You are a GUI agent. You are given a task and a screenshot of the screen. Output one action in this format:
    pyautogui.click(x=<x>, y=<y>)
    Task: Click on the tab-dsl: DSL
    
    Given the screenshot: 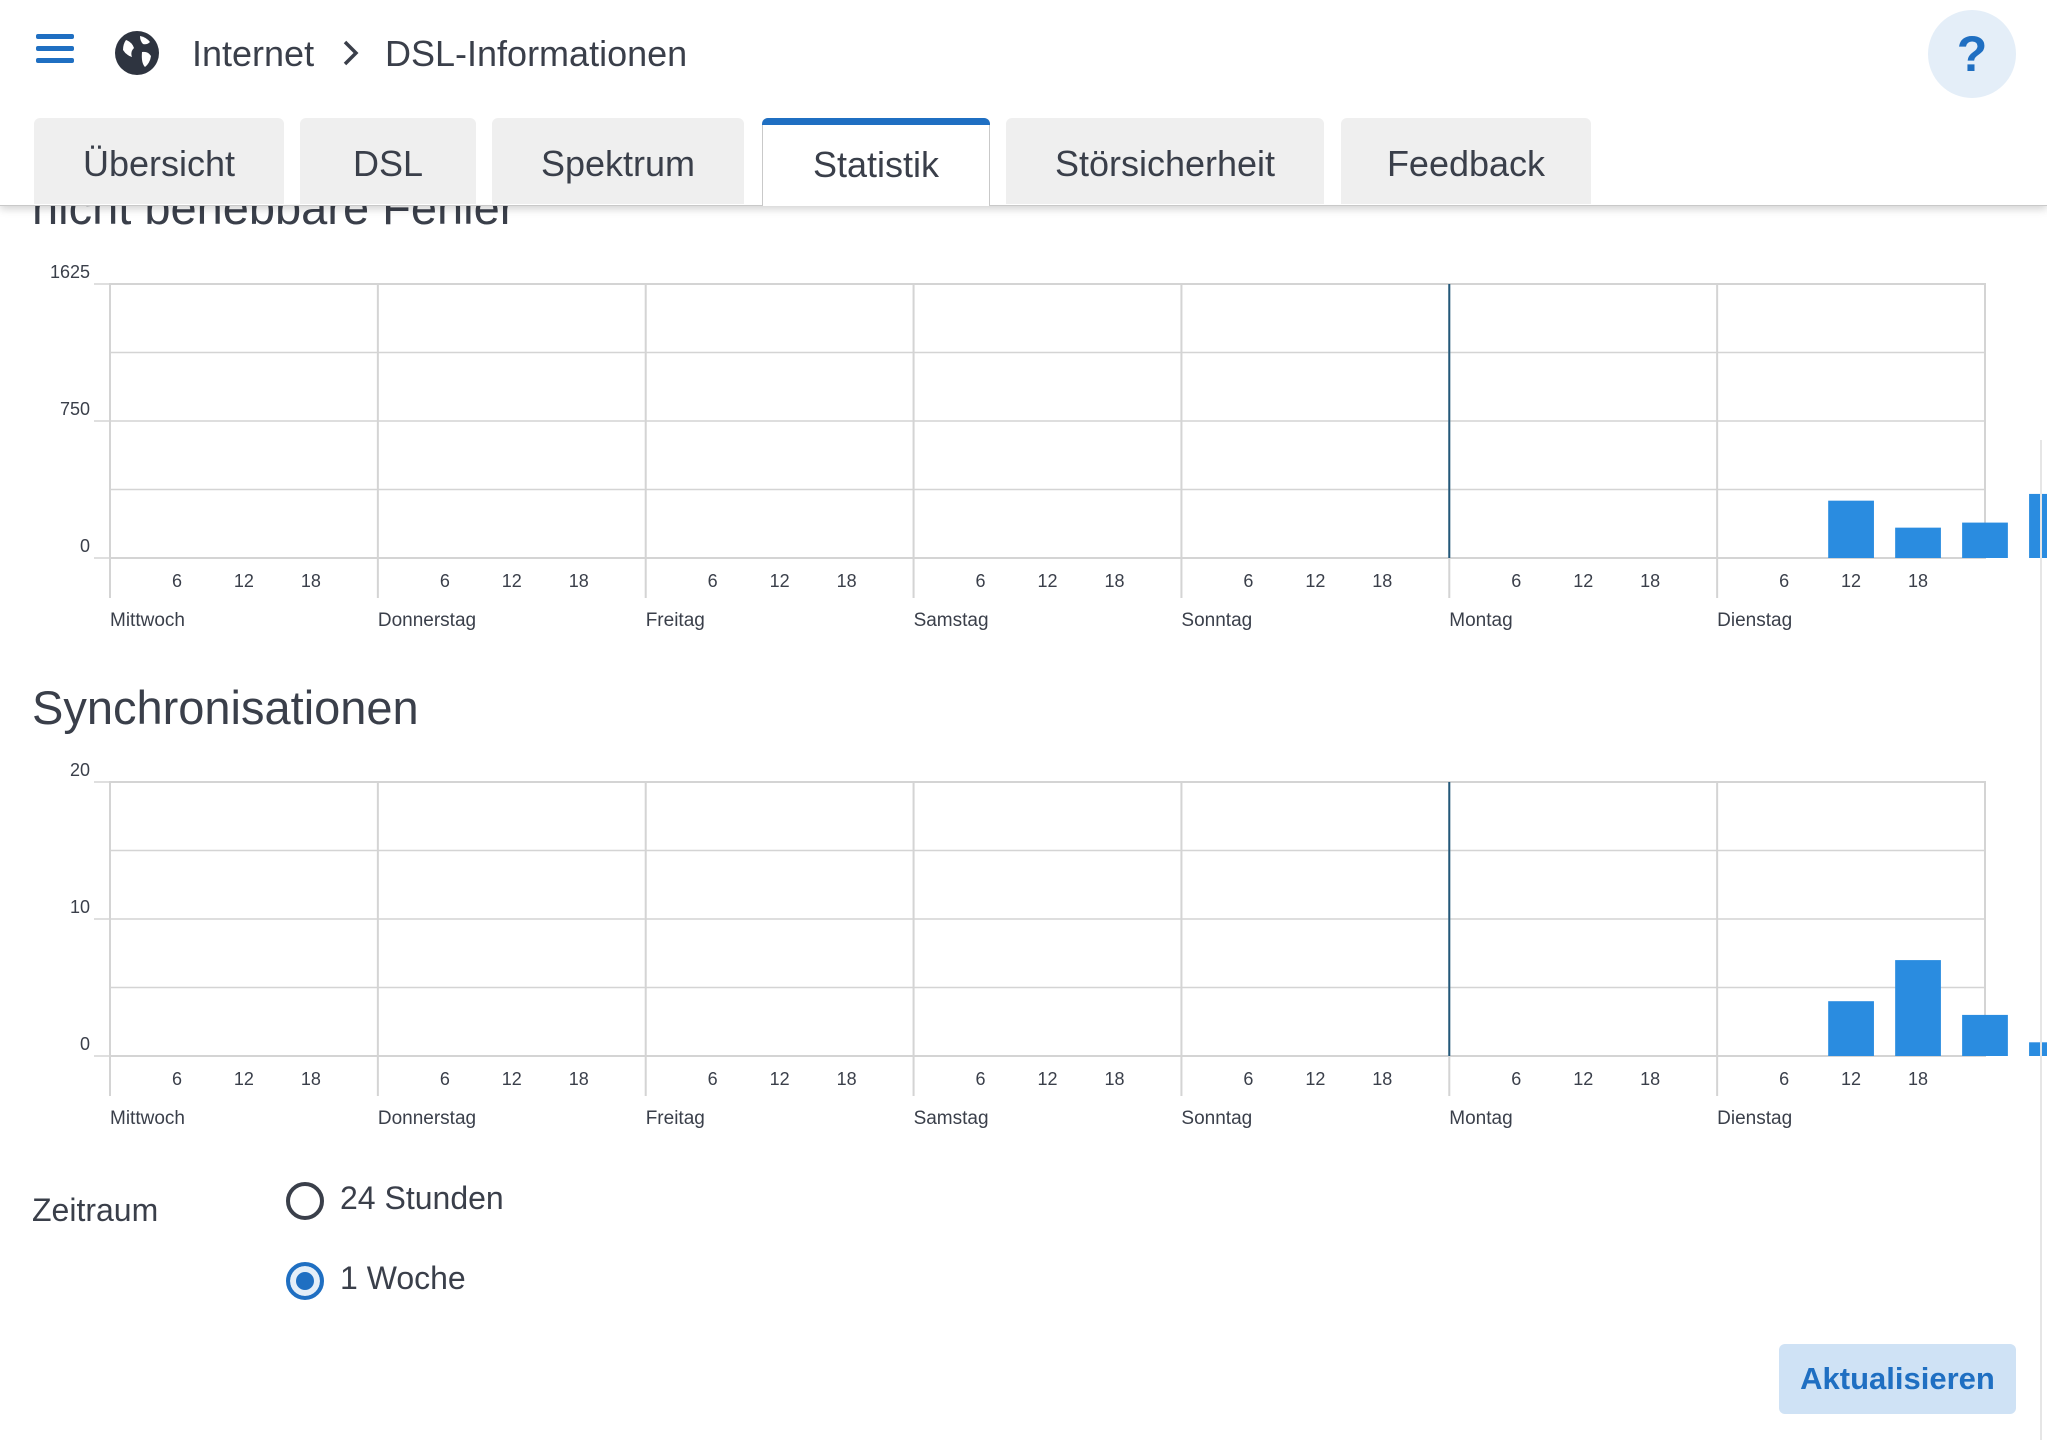 What is the action you would take?
    pyautogui.click(x=388, y=161)
    